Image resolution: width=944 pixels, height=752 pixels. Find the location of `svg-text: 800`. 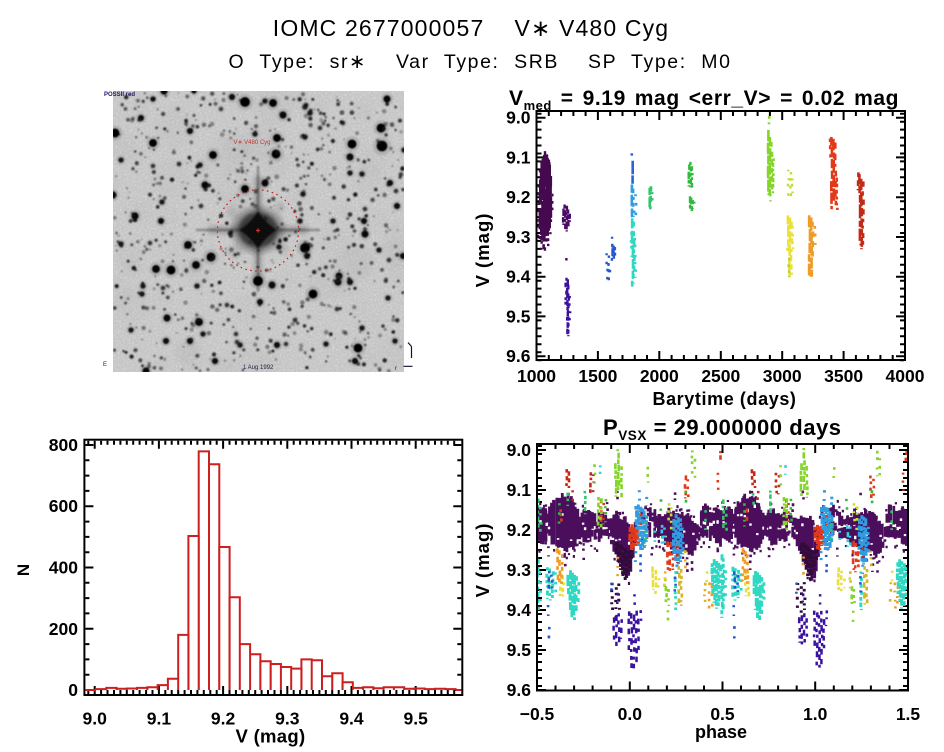

svg-text: 800 is located at coordinates (63, 445).